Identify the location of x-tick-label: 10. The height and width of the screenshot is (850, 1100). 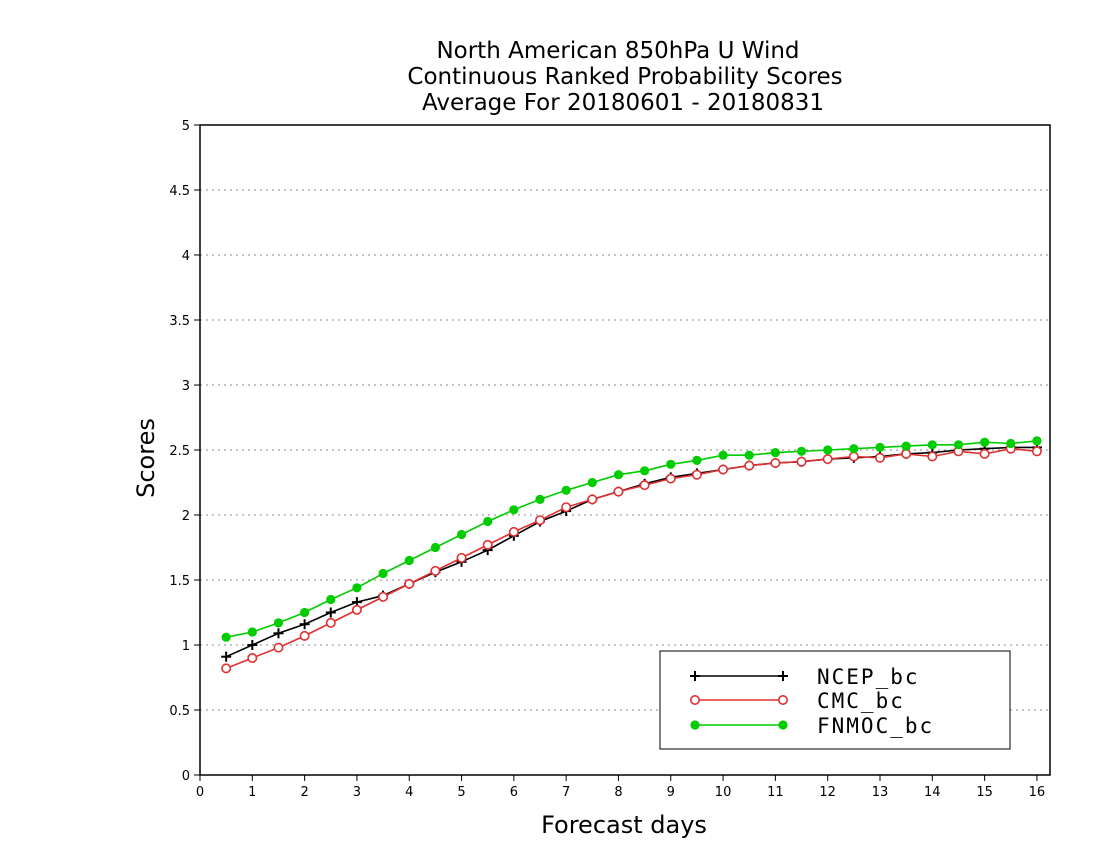
(723, 792).